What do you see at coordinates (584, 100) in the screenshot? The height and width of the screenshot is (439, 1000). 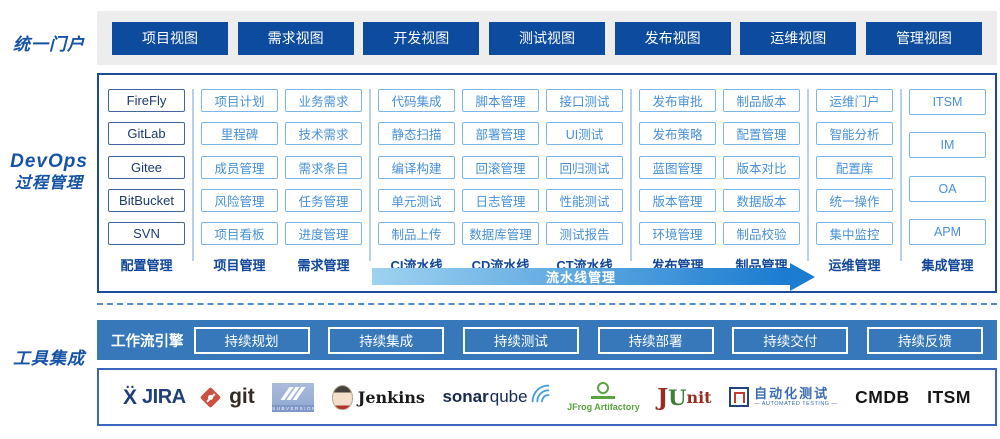 I see `module-chip: 接口测试` at bounding box center [584, 100].